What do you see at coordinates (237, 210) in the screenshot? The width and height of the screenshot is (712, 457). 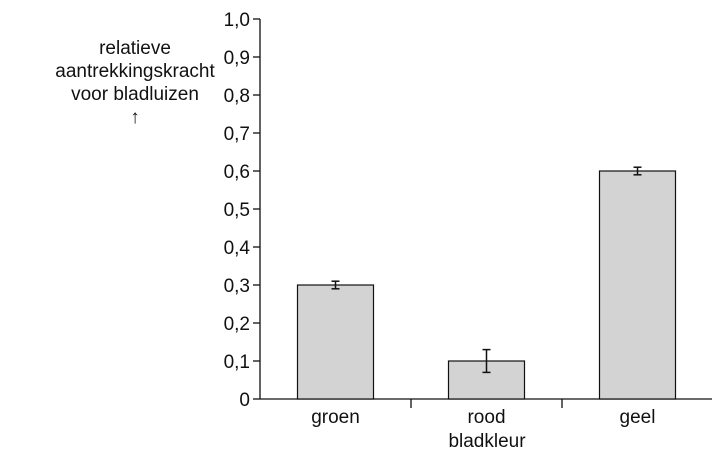 I see `y-tick-label: 0,5` at bounding box center [237, 210].